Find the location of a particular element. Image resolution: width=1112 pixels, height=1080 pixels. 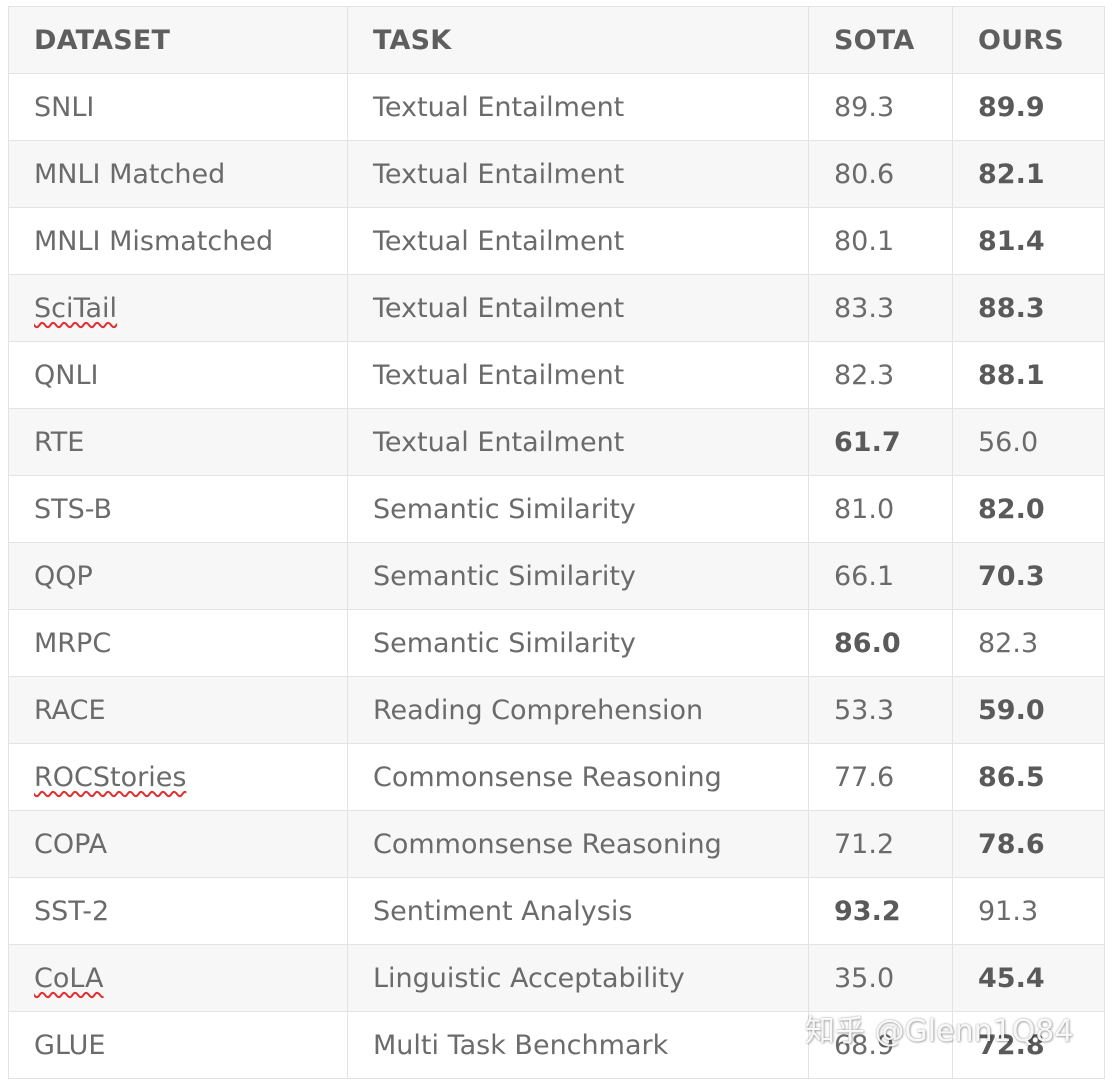

cell-dataset: QQP is located at coordinates (178, 576).